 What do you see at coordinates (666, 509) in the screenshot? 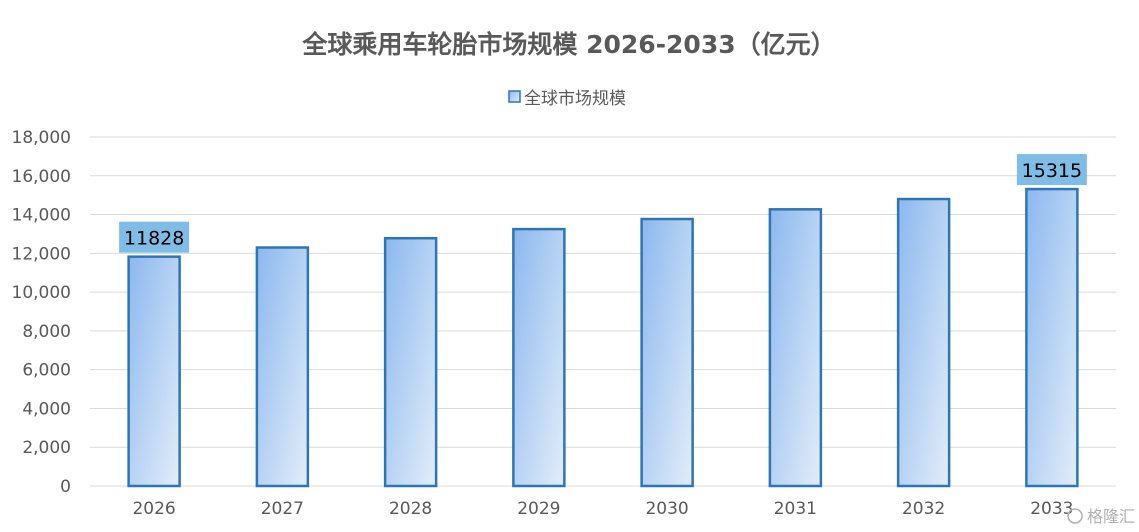
I see `x-tick-label: 2030` at bounding box center [666, 509].